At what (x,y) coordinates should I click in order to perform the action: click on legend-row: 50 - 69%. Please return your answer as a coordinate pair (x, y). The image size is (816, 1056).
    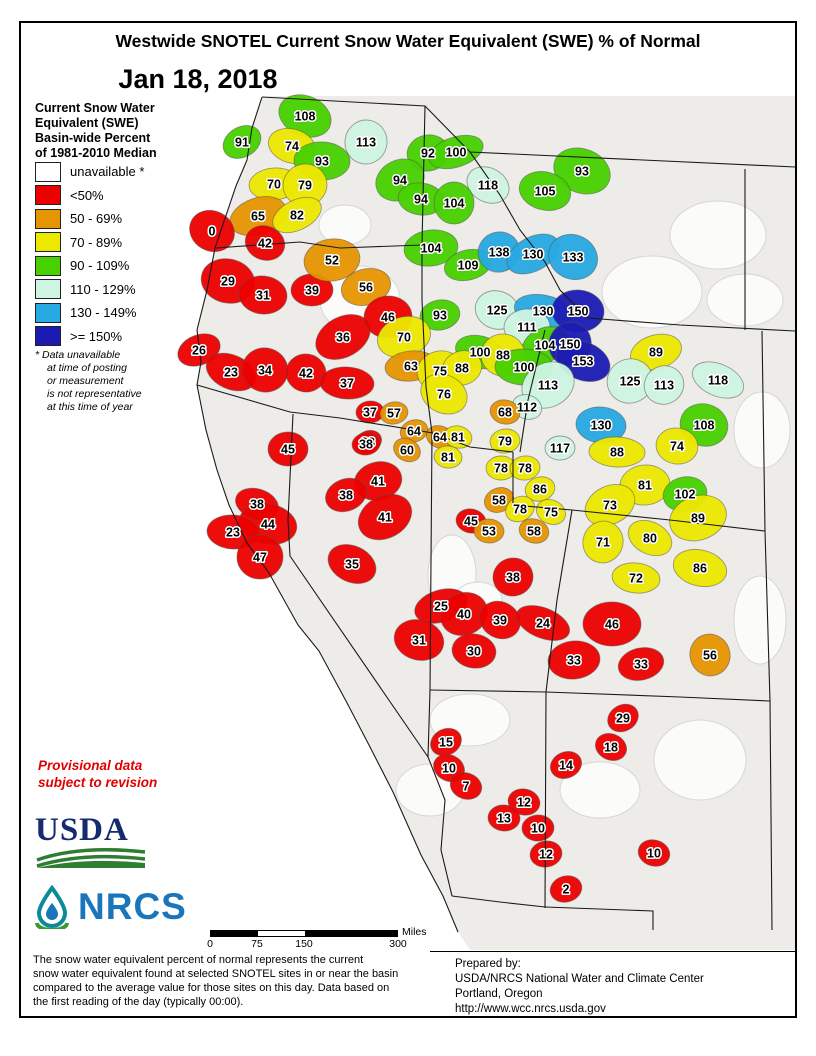
    Looking at the image, I should click on (89, 219).